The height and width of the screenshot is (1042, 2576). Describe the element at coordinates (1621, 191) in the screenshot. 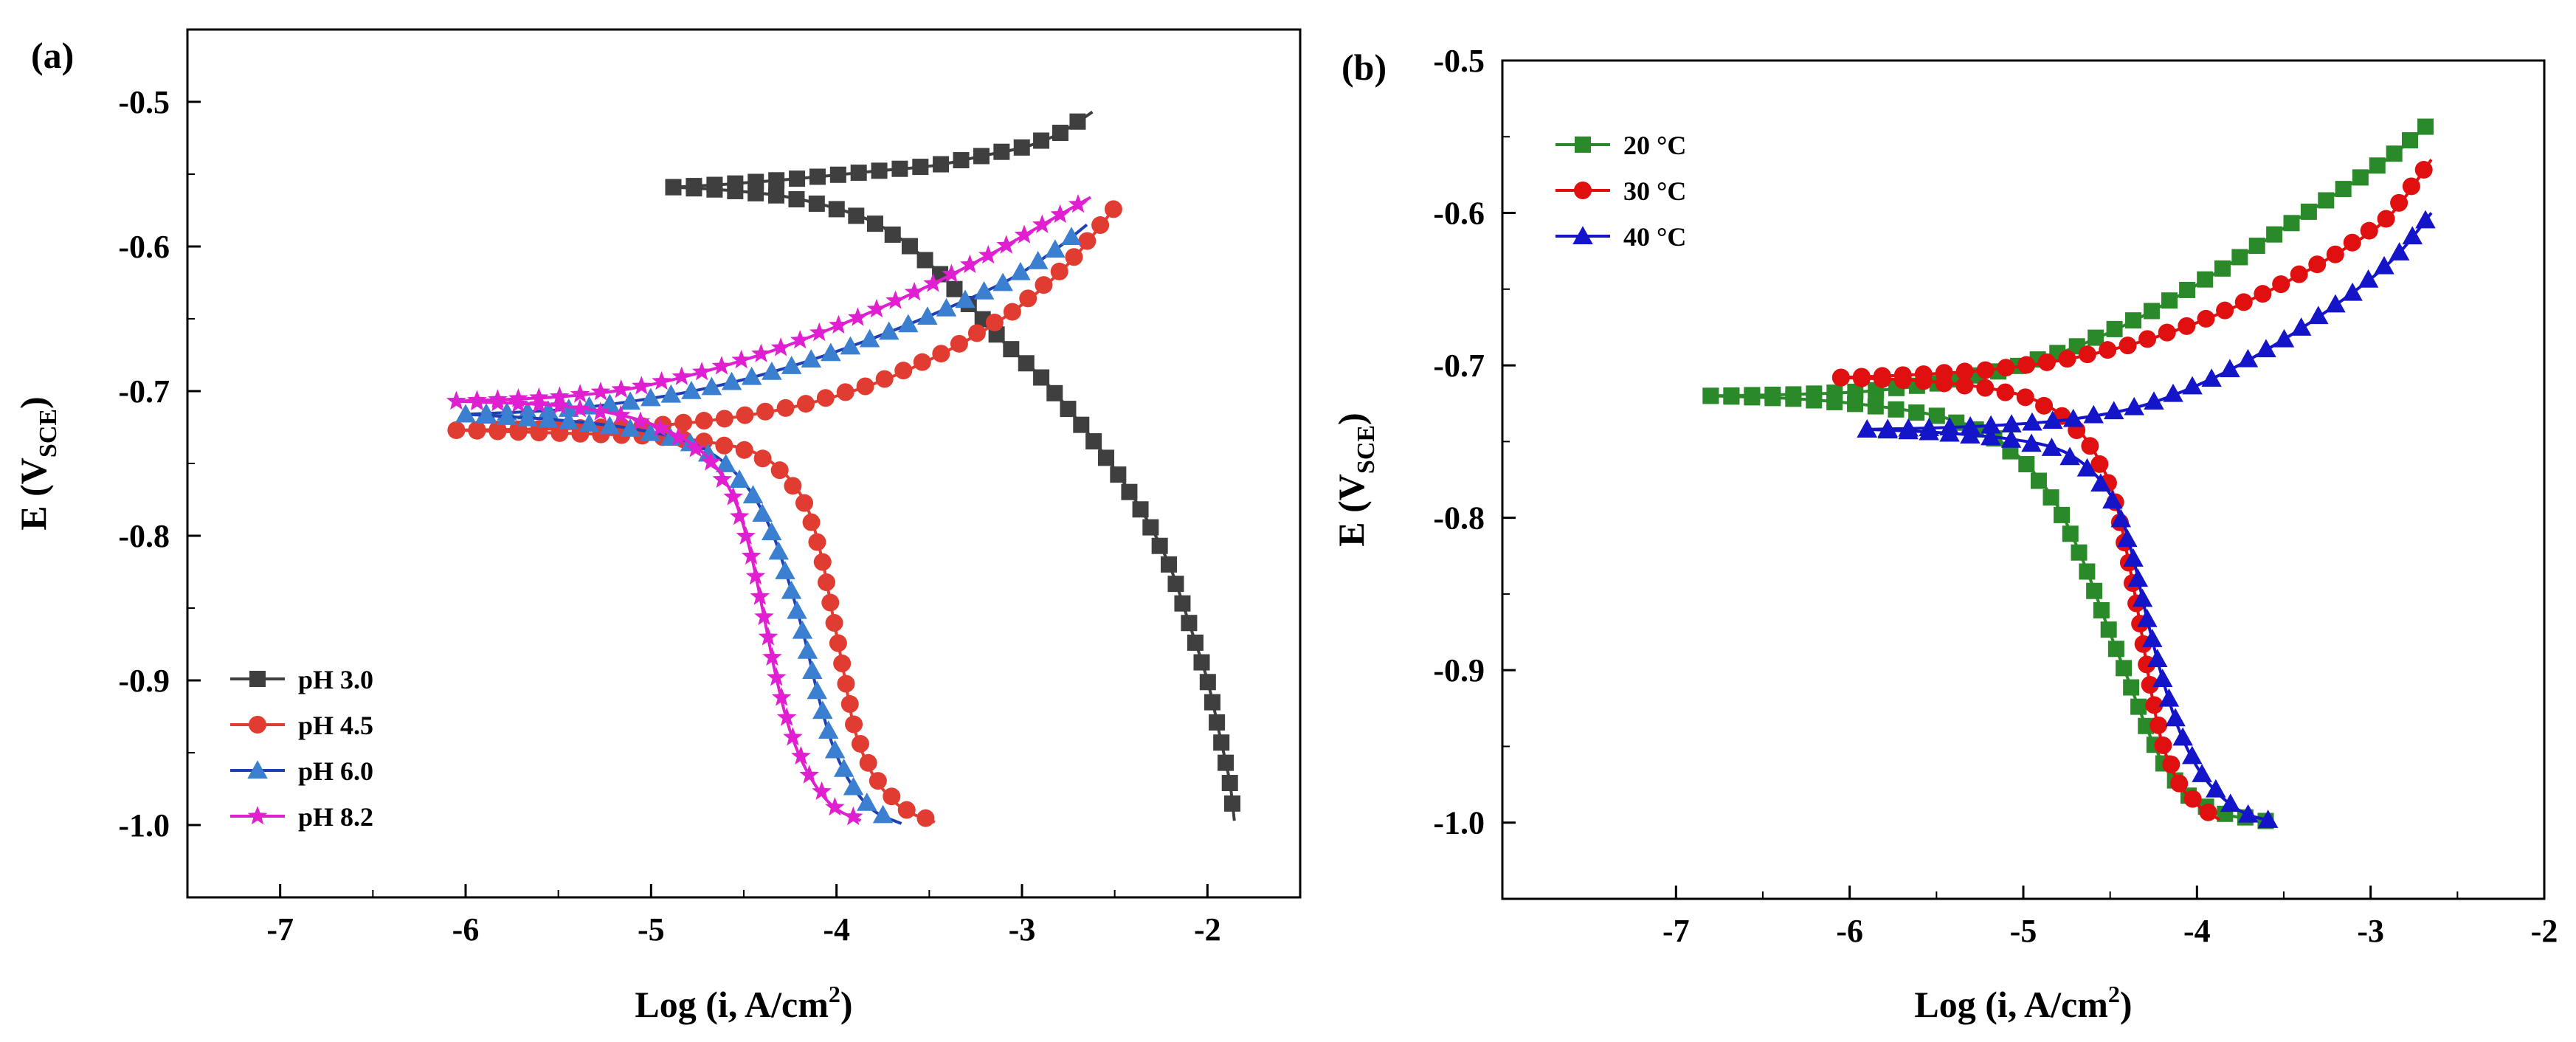

I see `legend-b: 20 °C 30 °C 40 °C` at that location.